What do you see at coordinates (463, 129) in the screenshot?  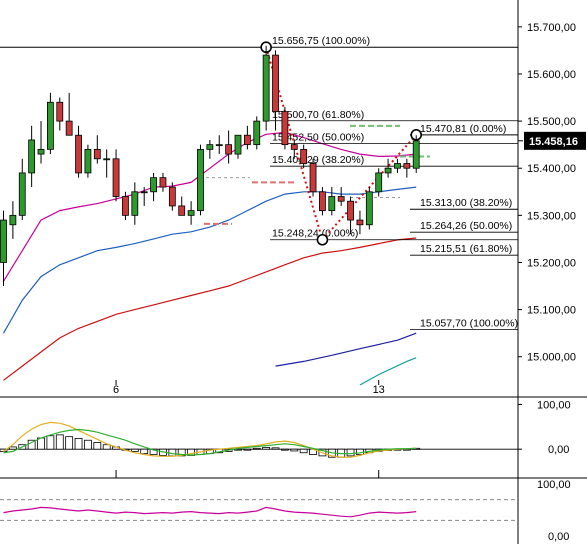 I see `fib-level-label: 15.470,81 (0.00%)` at bounding box center [463, 129].